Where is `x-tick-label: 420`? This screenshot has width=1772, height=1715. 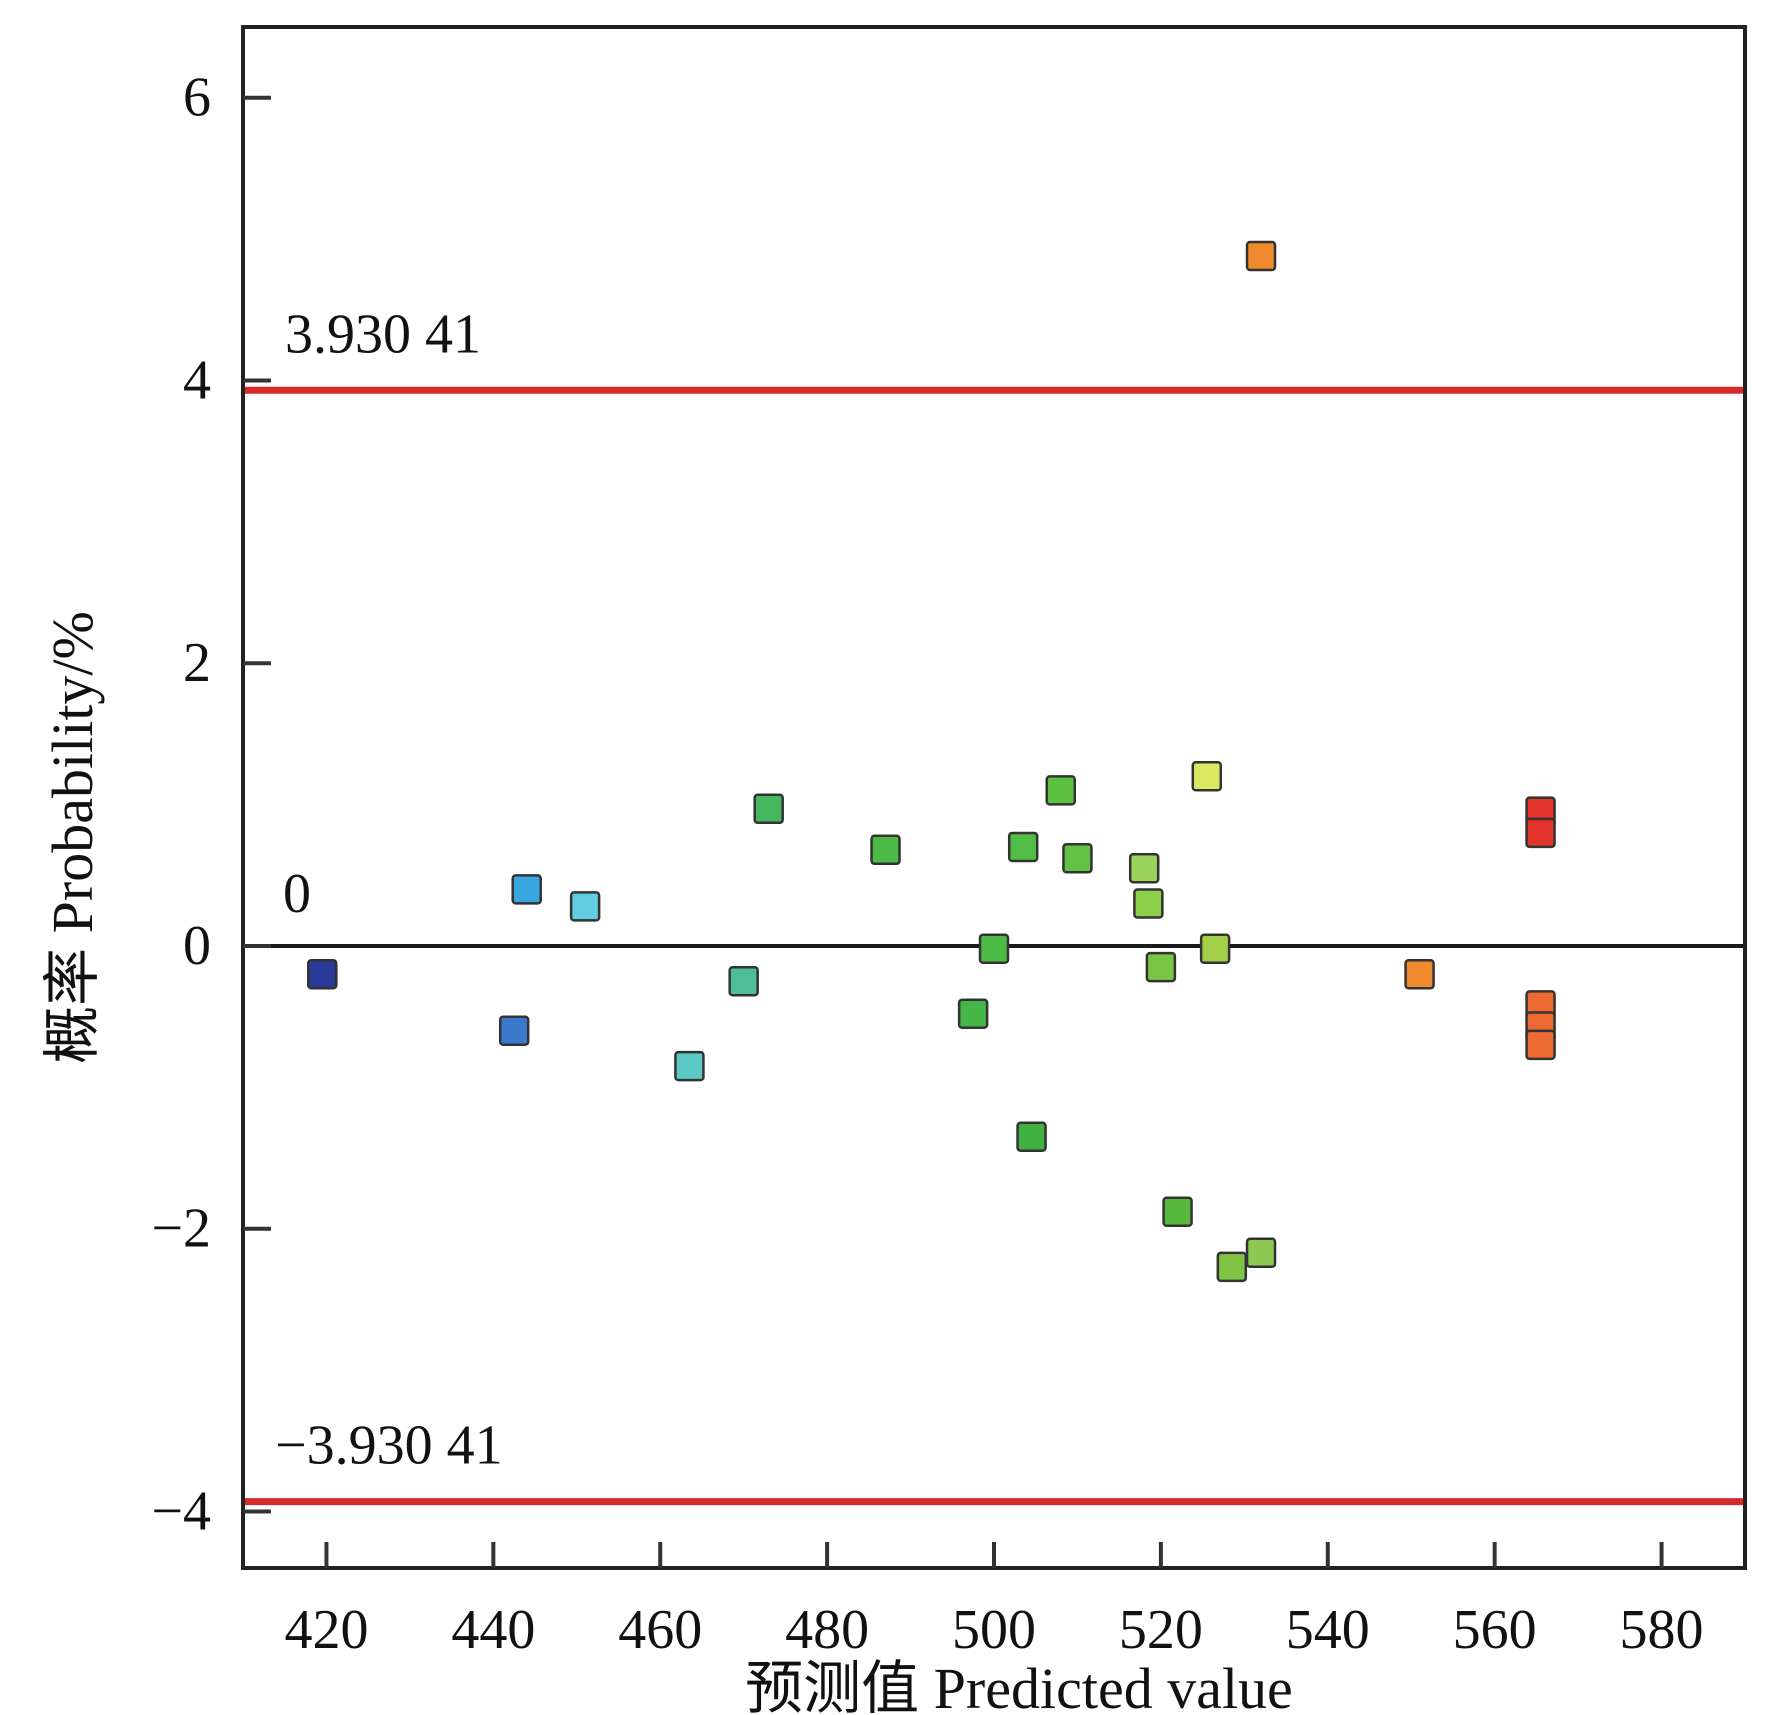
x-tick-label: 420 is located at coordinates (326, 1630).